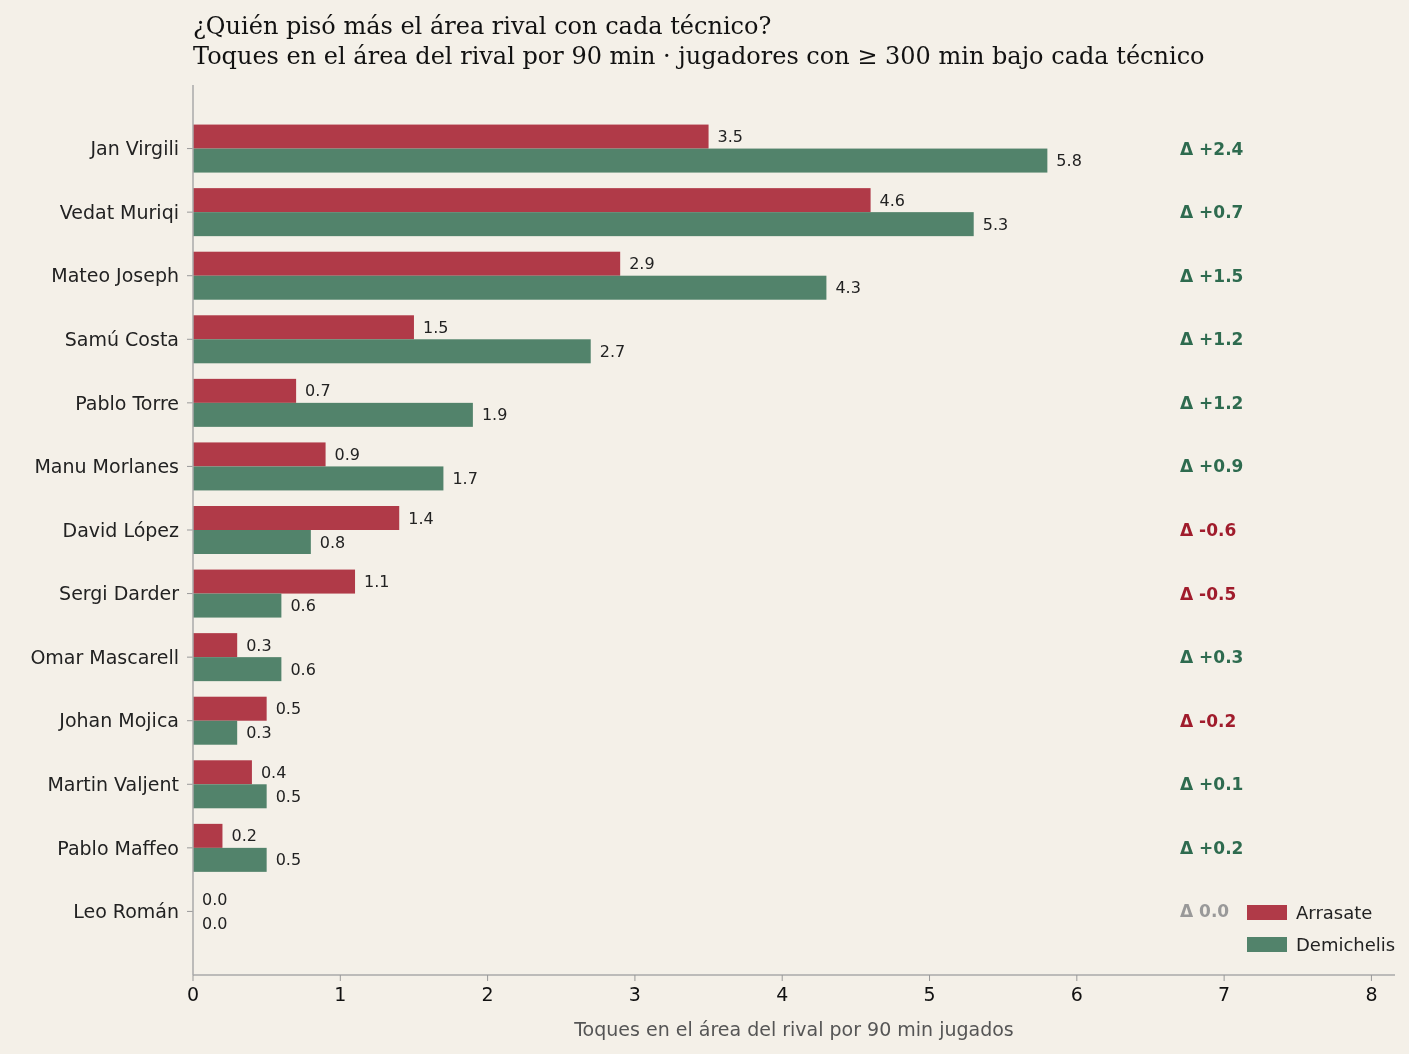 The height and width of the screenshot is (1054, 1409). Describe the element at coordinates (115, 275) in the screenshot. I see `y-tick-label: Mateo Joseph` at that location.